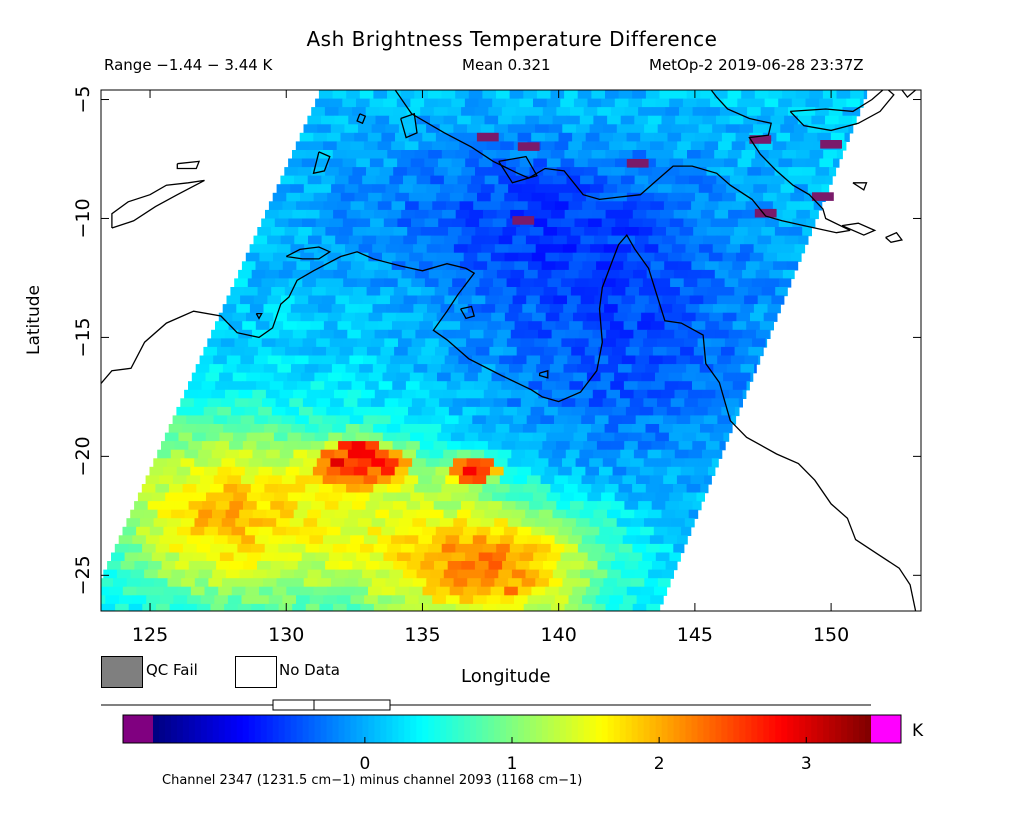 The image size is (1024, 813). Describe the element at coordinates (83, 337) in the screenshot. I see `y-tick-label: −15` at that location.